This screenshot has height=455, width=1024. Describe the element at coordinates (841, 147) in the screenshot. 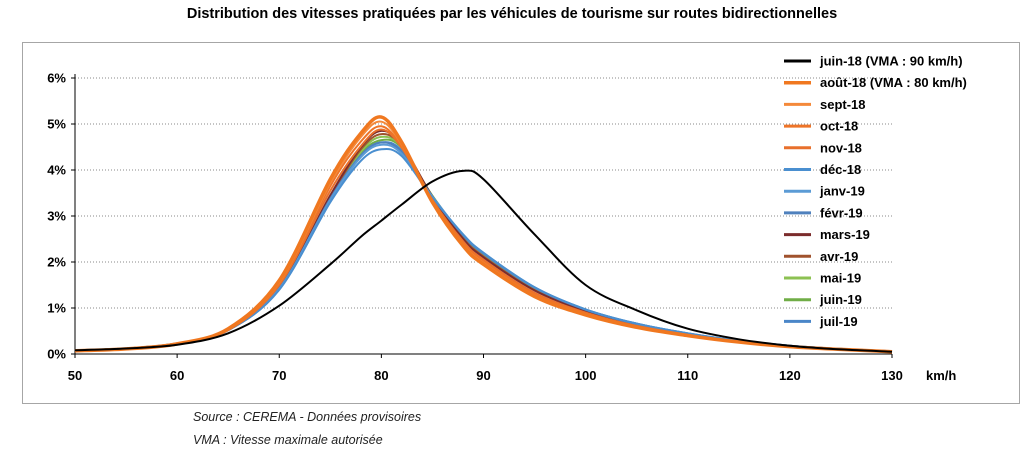

I see `legend-entry: nov-18` at that location.